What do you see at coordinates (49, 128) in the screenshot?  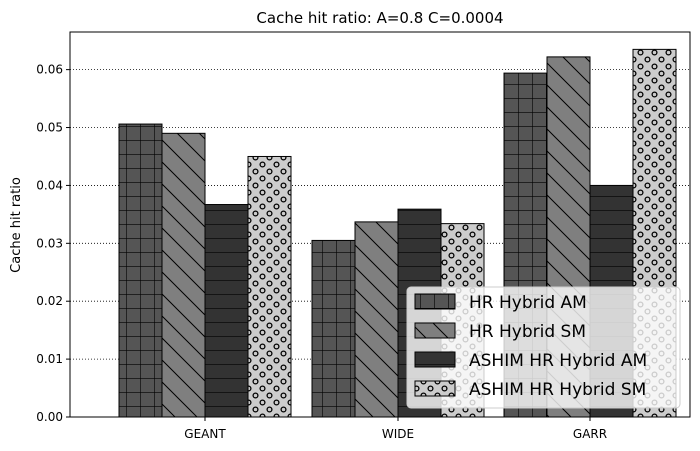 I see `y-tick-label: 0.05` at bounding box center [49, 128].